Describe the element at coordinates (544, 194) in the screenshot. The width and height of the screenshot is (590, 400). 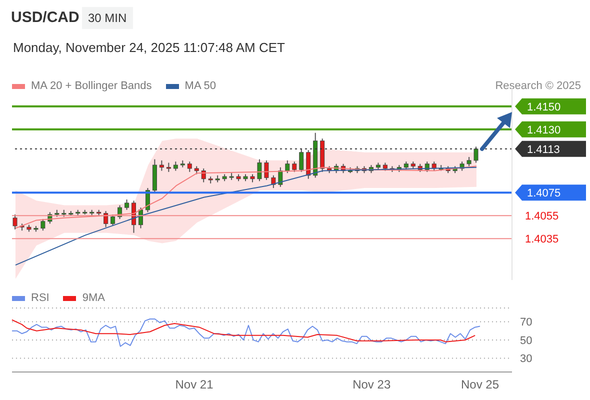
I see `y-tick-label: 1.4075` at that location.